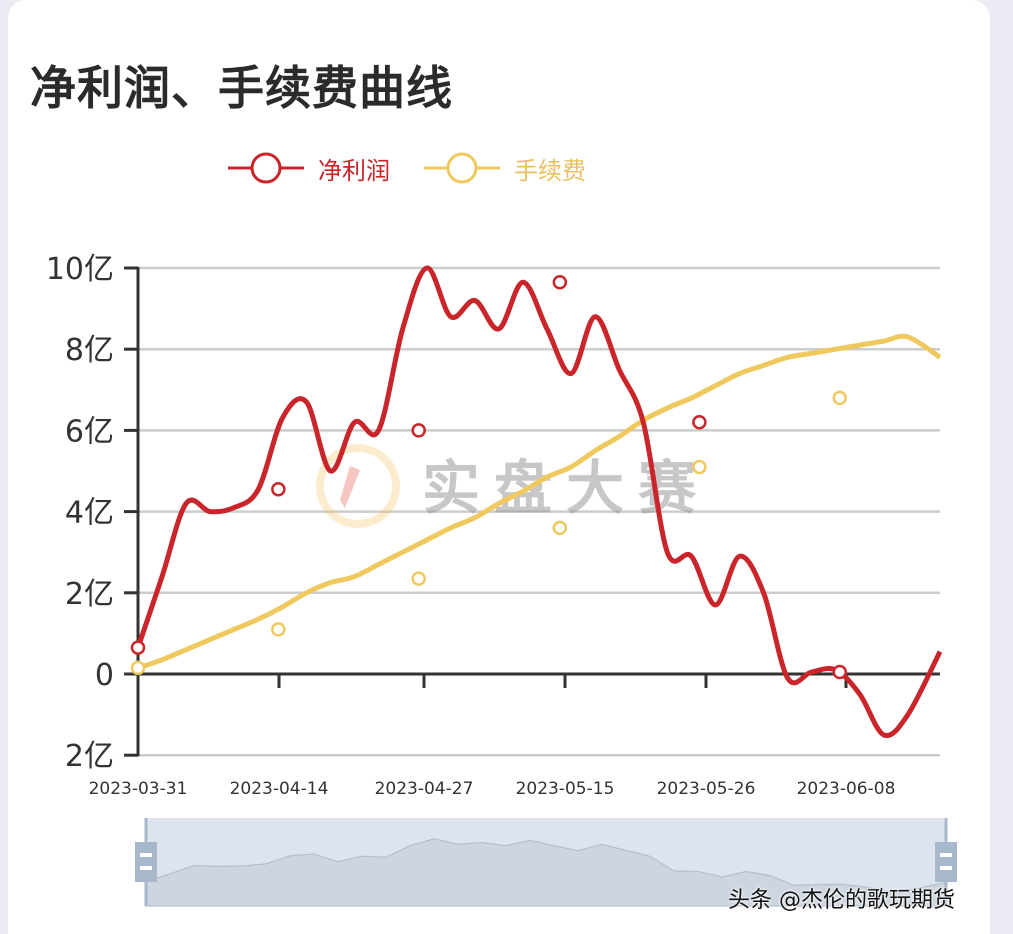 This screenshot has height=934, width=1013. I want to click on chart-title: 净利润、手续费曲线, so click(241, 88).